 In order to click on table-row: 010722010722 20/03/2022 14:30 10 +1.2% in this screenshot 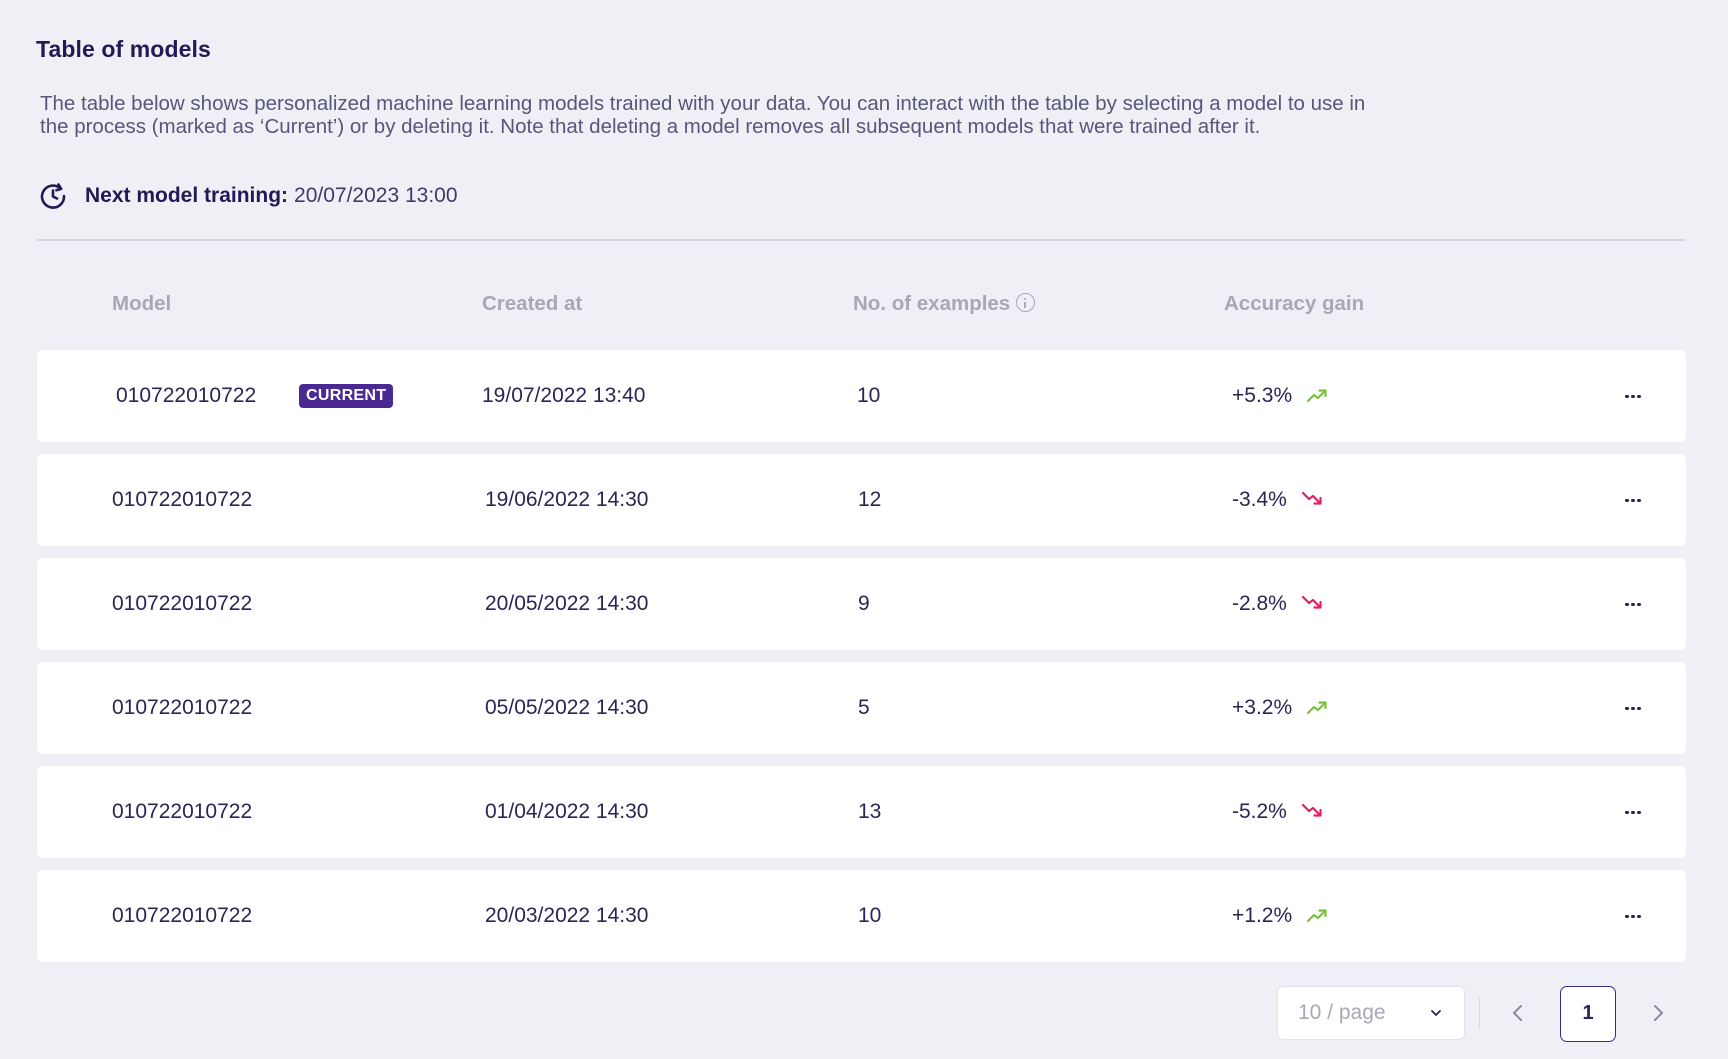, I will do `click(861, 916)`.